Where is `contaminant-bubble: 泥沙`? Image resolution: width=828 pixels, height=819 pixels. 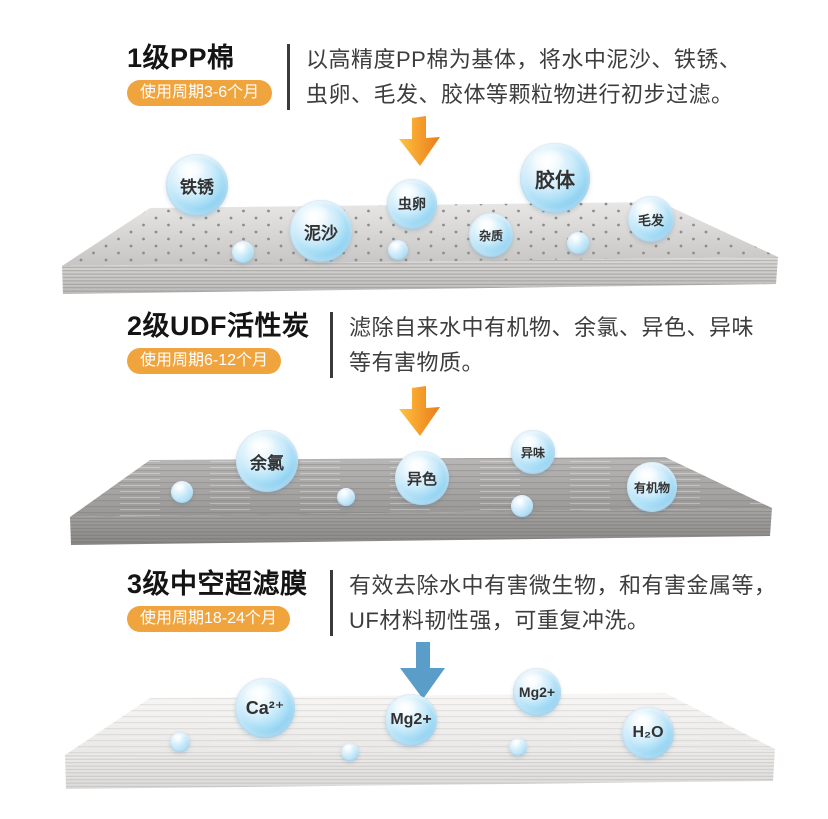
contaminant-bubble: 泥沙 is located at coordinates (321, 231).